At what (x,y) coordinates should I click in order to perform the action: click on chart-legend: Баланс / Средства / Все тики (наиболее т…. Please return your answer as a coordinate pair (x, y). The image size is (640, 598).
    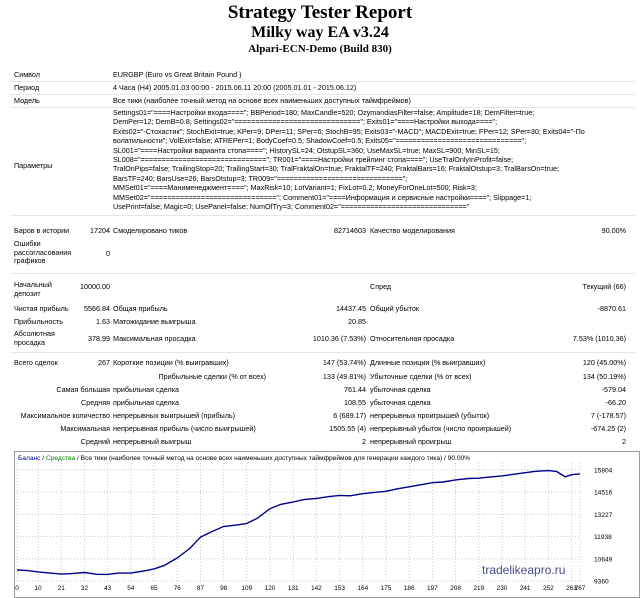
    Looking at the image, I should click on (244, 458).